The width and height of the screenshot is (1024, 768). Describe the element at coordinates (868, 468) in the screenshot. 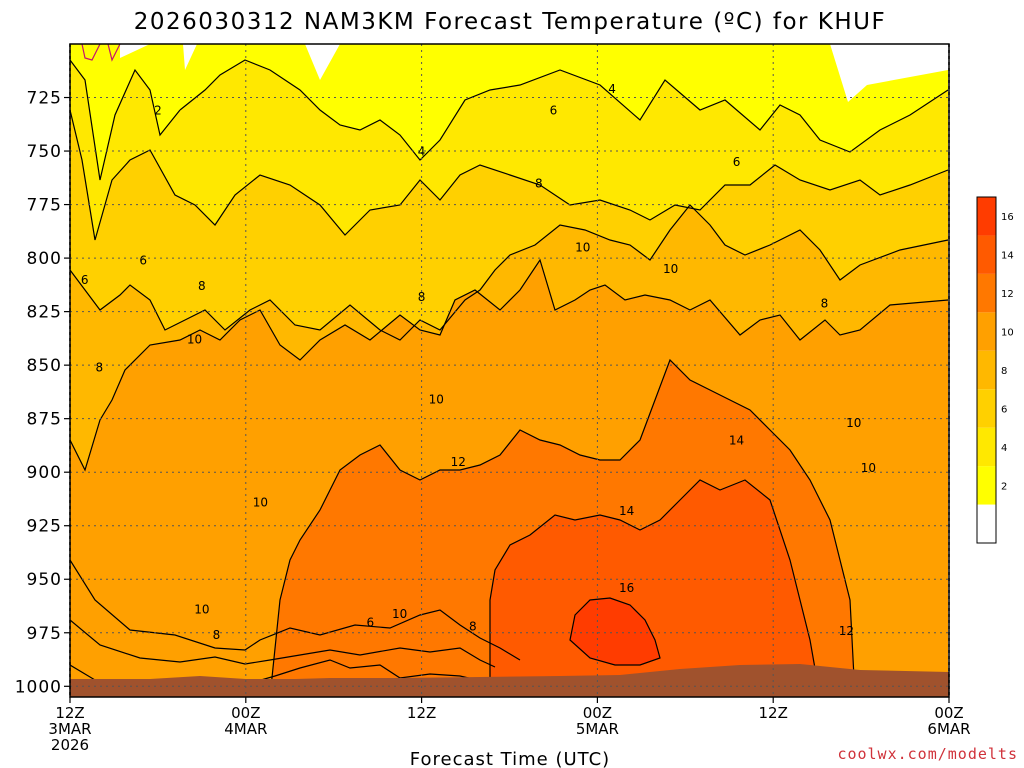

I see `contour-label-19: 10` at that location.